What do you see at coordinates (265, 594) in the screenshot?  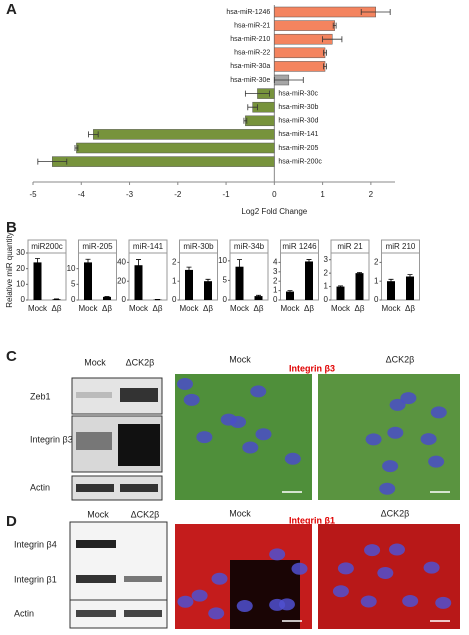 I see `micrograph-dark-region` at bounding box center [265, 594].